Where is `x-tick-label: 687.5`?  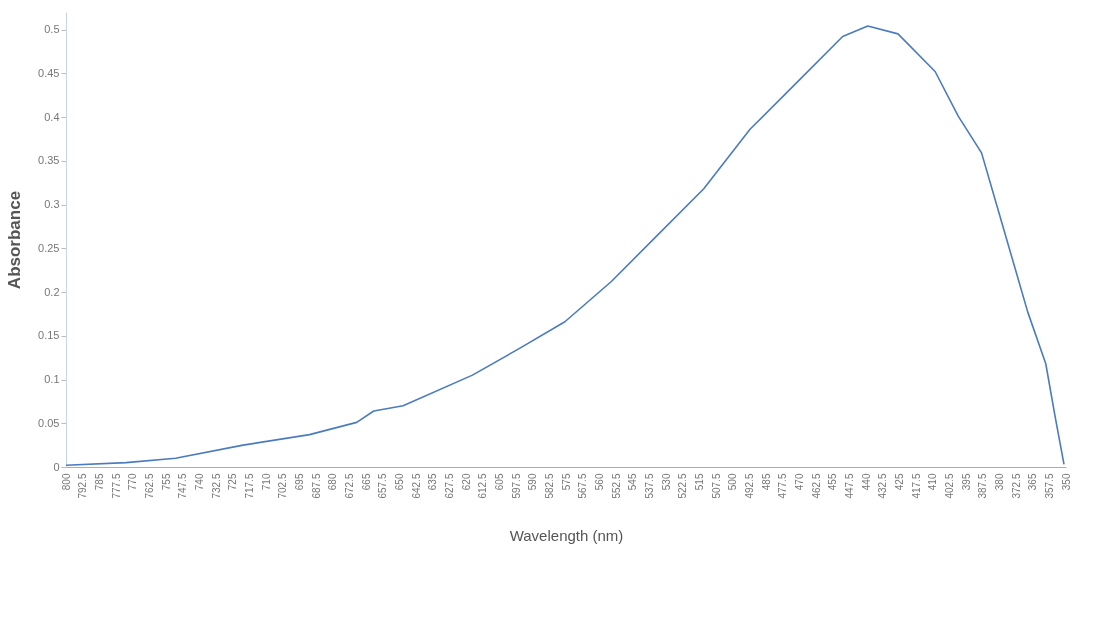
x-tick-label: 687.5 is located at coordinates (316, 486).